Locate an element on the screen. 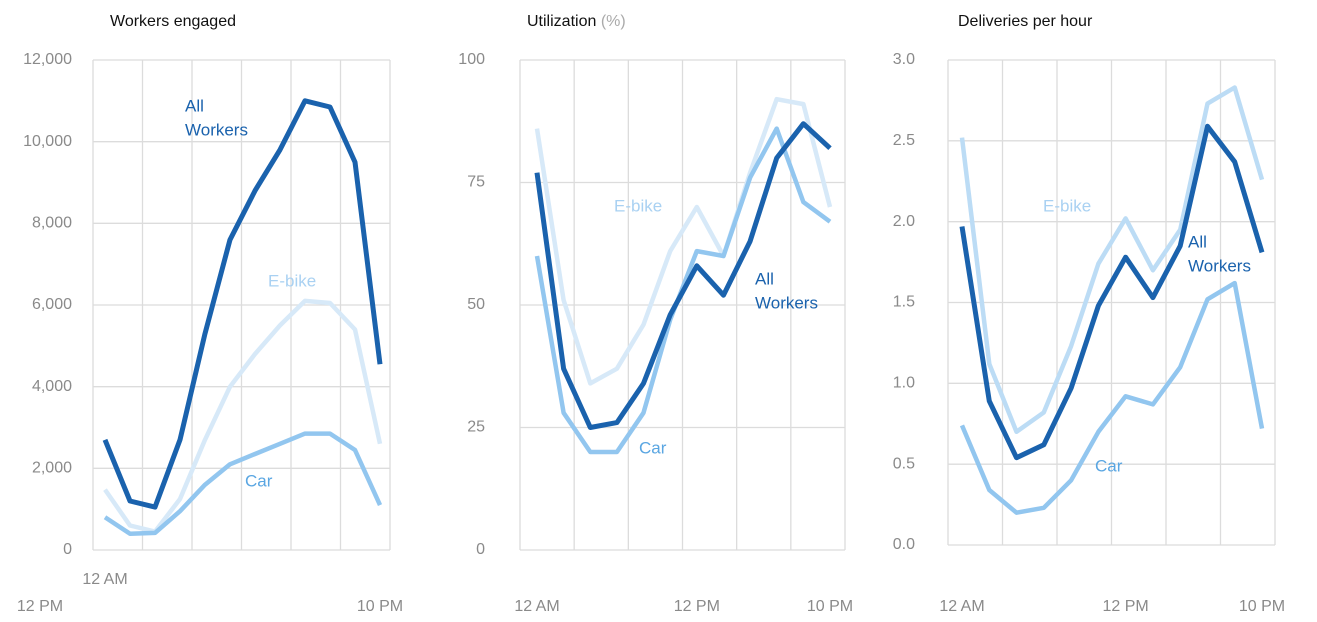 This screenshot has height=622, width=1317. y-tick-label: 0.0 is located at coordinates (904, 544).